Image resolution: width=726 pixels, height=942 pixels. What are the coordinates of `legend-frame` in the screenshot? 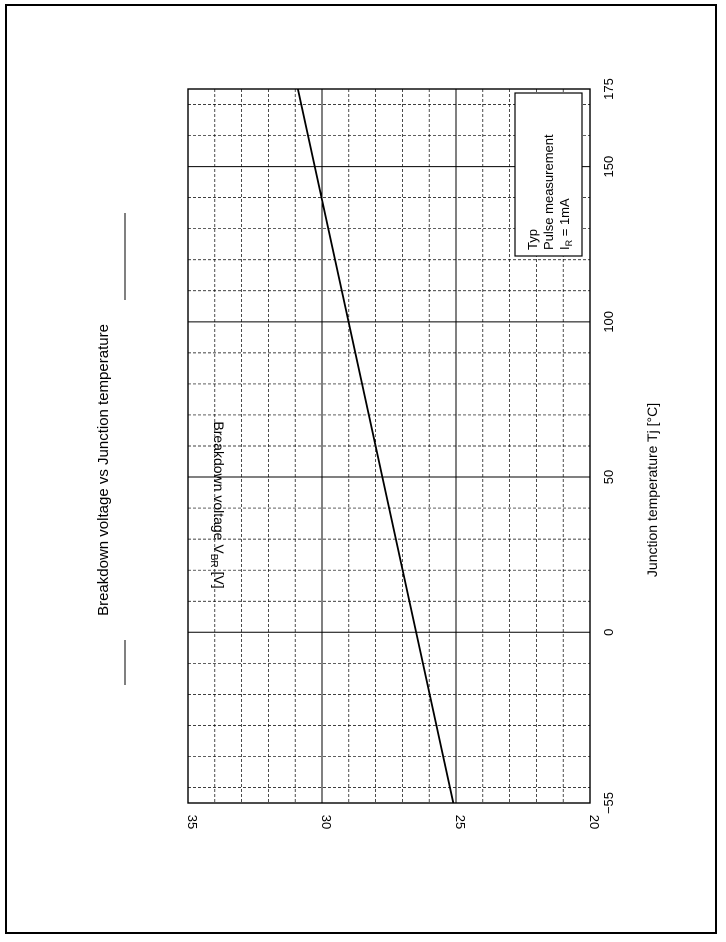 It's located at (548, 174).